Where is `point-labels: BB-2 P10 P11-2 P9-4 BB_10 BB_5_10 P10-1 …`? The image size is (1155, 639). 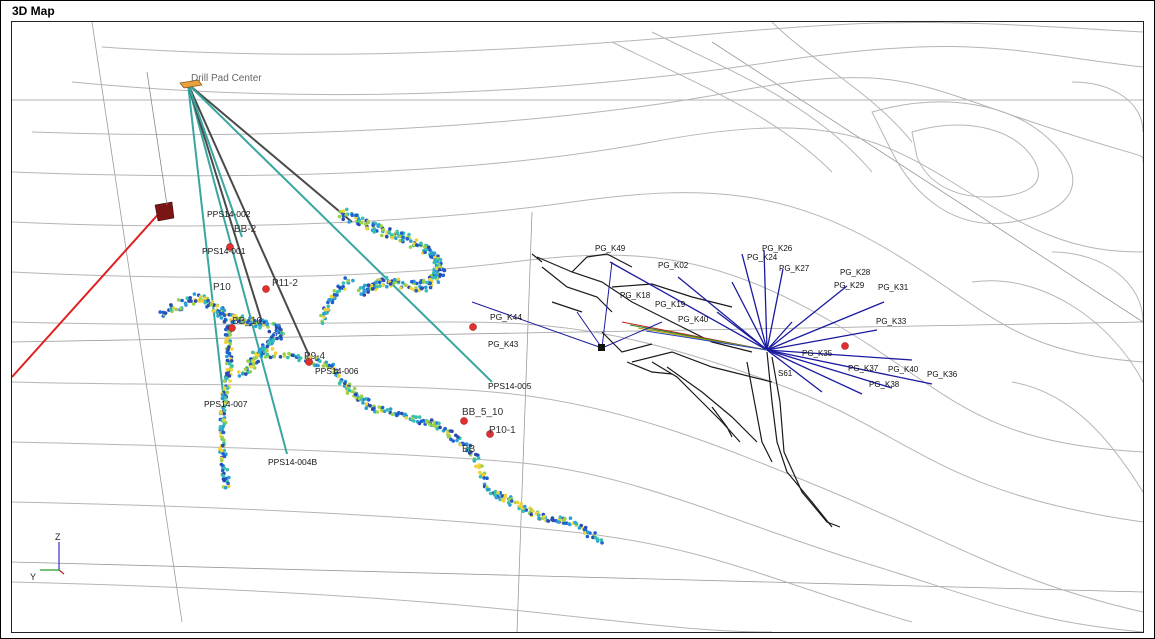
point-labels: BB-2 P10 P11-2 P9-4 BB_10 BB_5_10 P10-1 … is located at coordinates (364, 339).